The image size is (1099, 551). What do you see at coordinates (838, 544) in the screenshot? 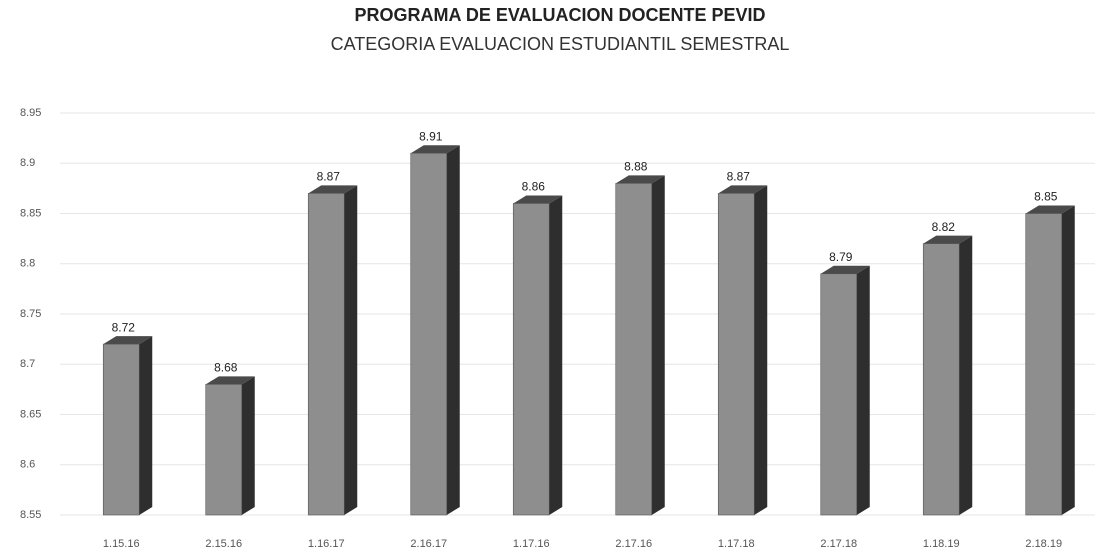
I see `x-tick-label: 2.17.18` at bounding box center [838, 544].